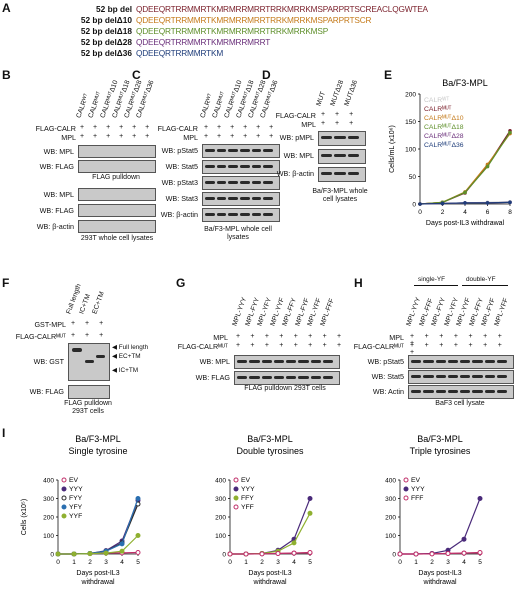 This screenshot has height=597, width=520. Describe the element at coordinates (510, 212) in the screenshot. I see `x-tick-label: 8` at that location.